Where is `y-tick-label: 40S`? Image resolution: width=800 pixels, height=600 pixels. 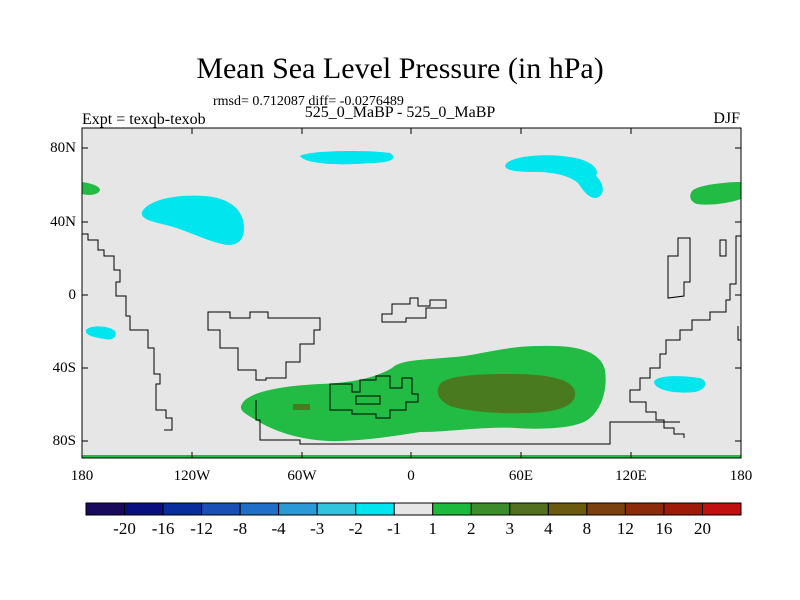
y-tick-label: 40S is located at coordinates (64, 368).